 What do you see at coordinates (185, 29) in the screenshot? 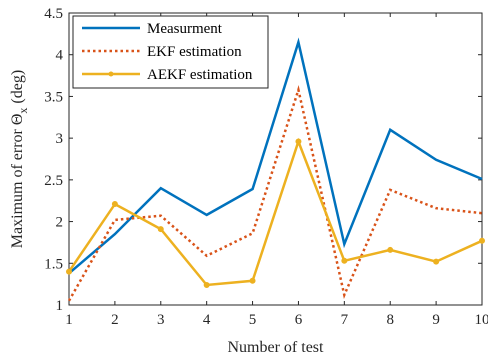
I see `legend-label: Measurment` at bounding box center [185, 29].